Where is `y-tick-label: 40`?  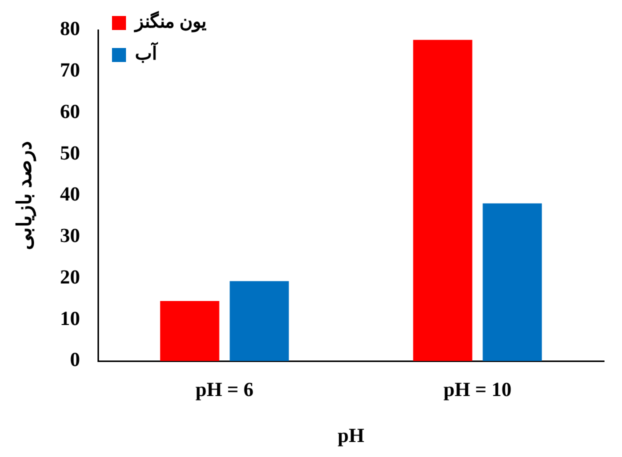 y-tick-label: 40 is located at coordinates (70, 195).